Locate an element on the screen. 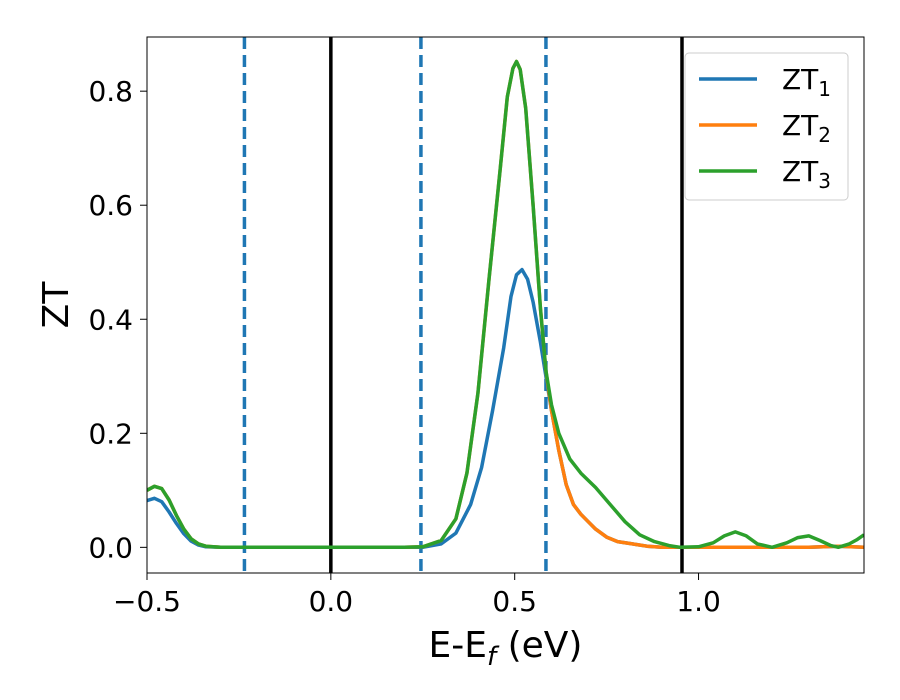 The width and height of the screenshot is (900, 700). legend: ZT1 ZT2 ZT3 is located at coordinates (766, 126).